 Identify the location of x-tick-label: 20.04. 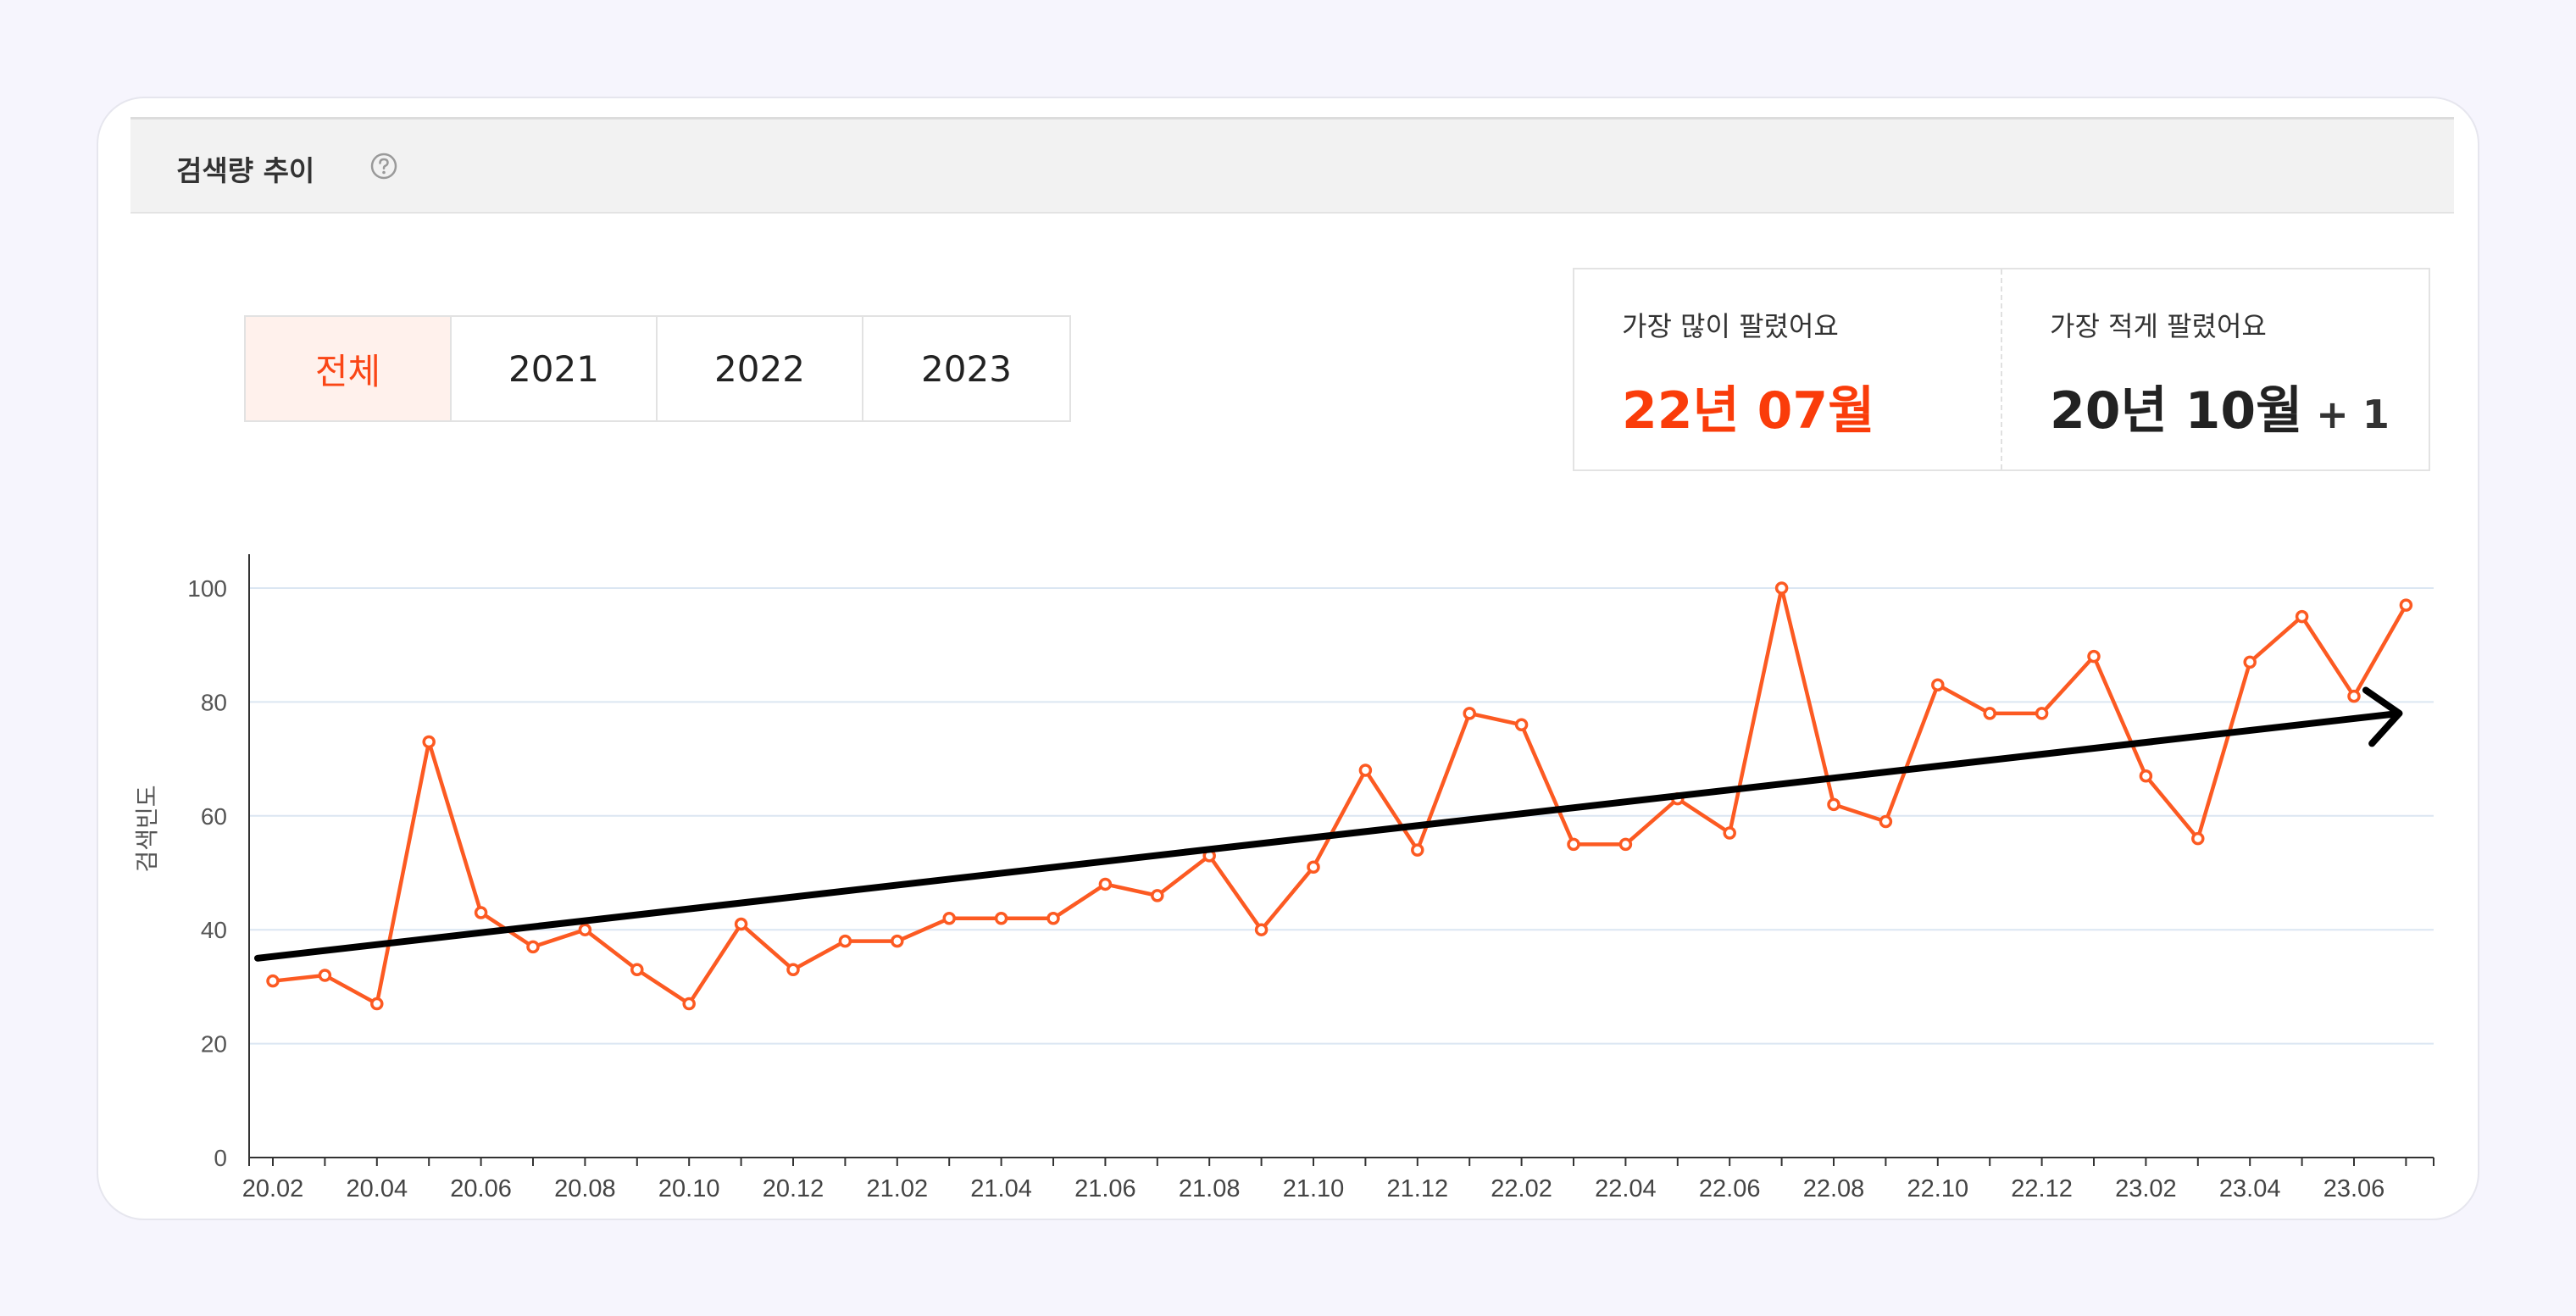
(377, 1188).